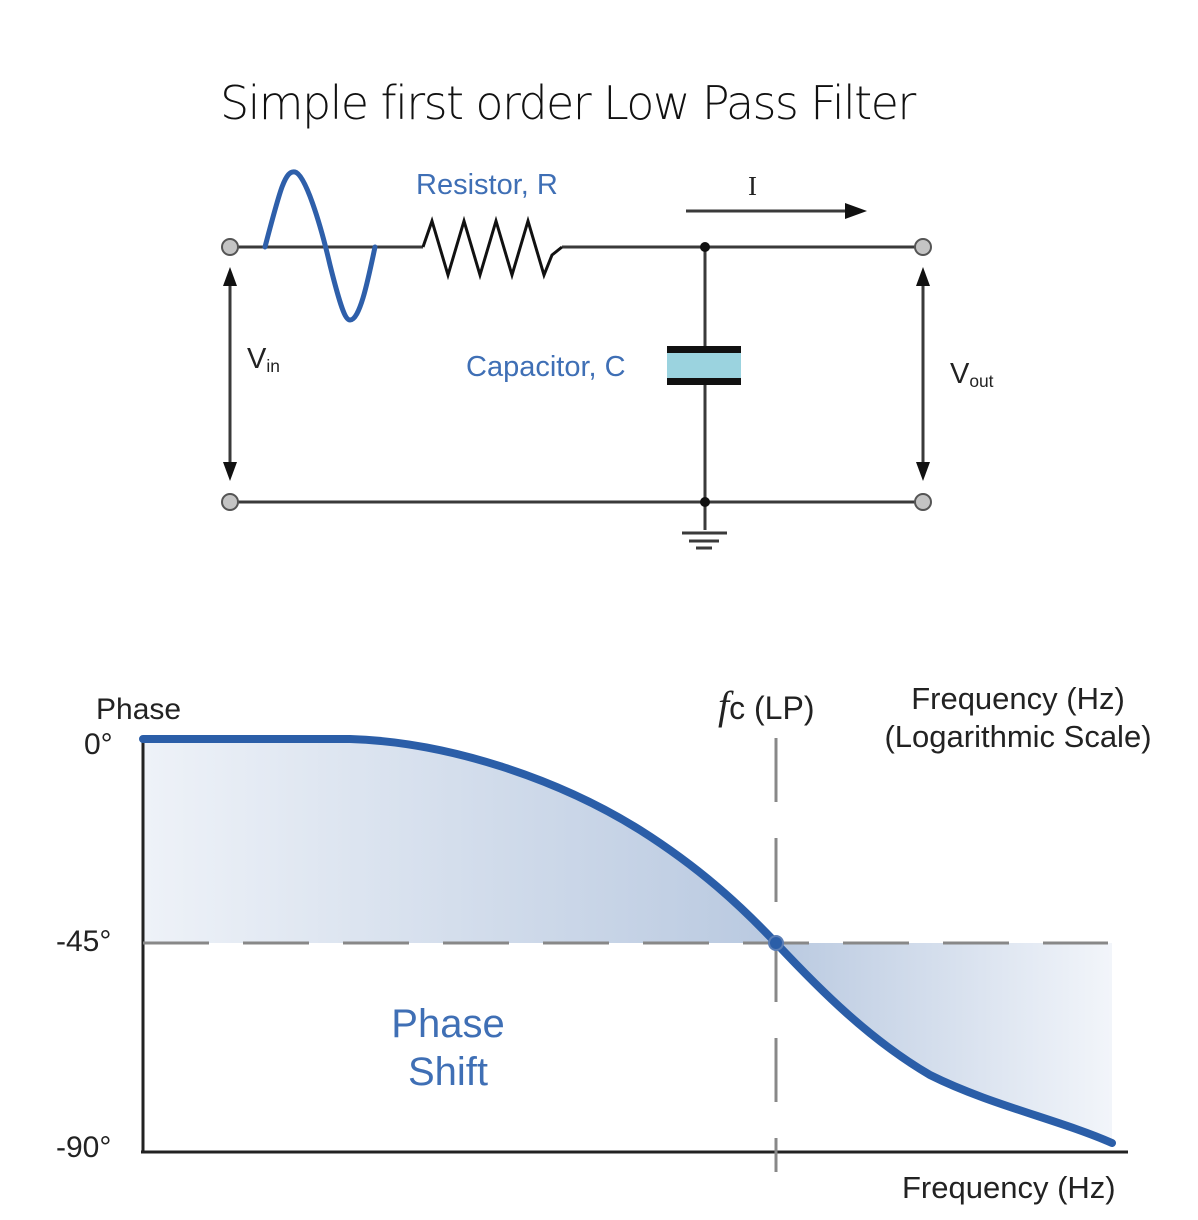 This screenshot has width=1198, height=1220. Describe the element at coordinates (84, 941) in the screenshot. I see `y-tick-minus-45: -45°` at that location.